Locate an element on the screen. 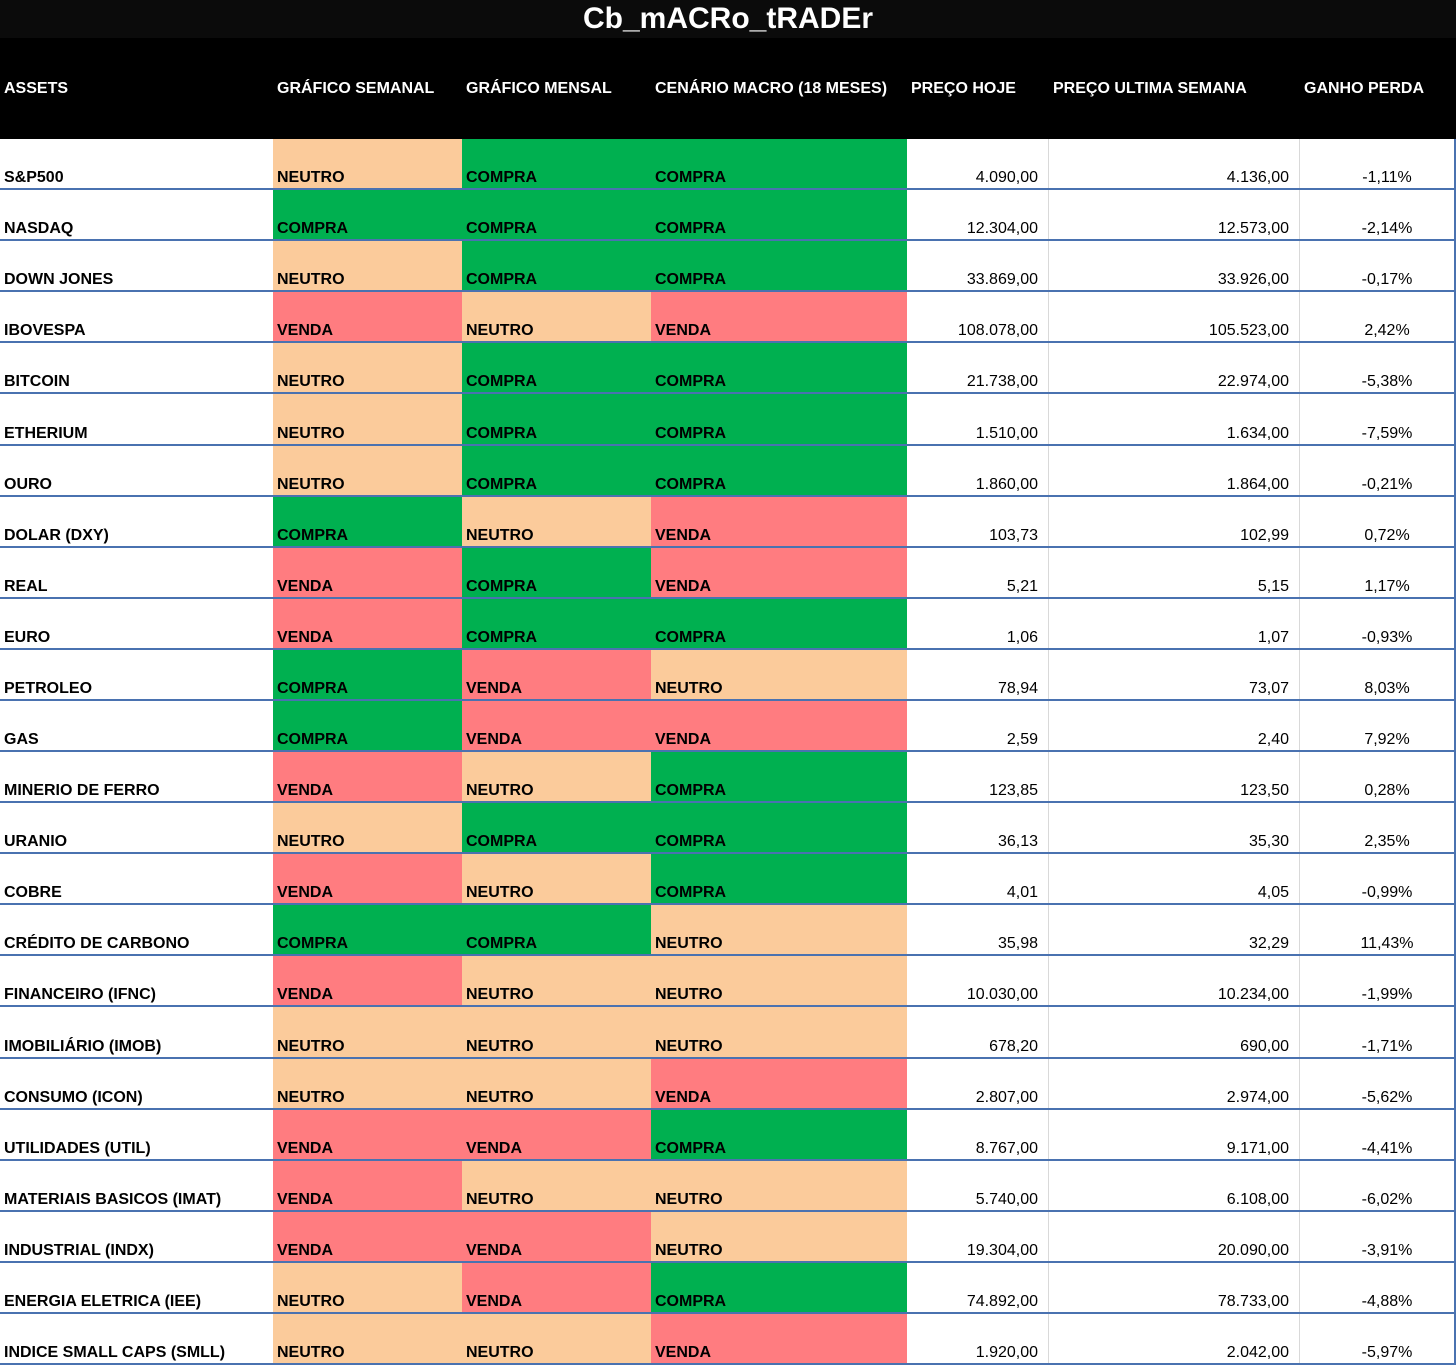  price-today-cell: 4,01 is located at coordinates (978, 878).